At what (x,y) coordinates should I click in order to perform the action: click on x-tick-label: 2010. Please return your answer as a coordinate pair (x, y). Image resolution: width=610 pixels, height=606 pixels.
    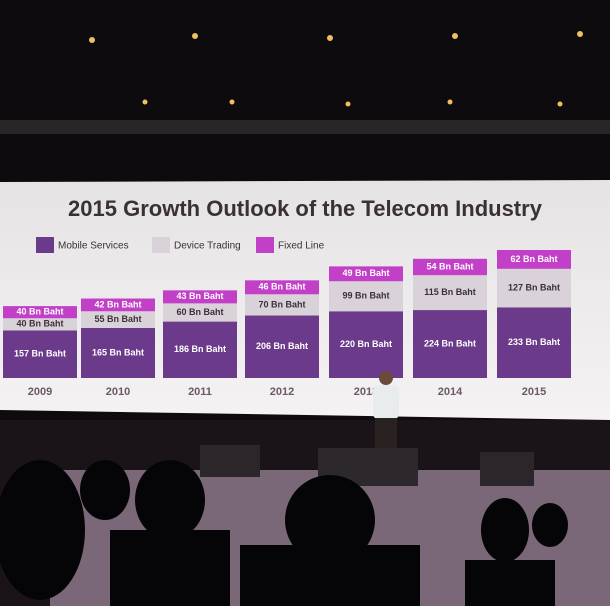
    Looking at the image, I should click on (118, 392).